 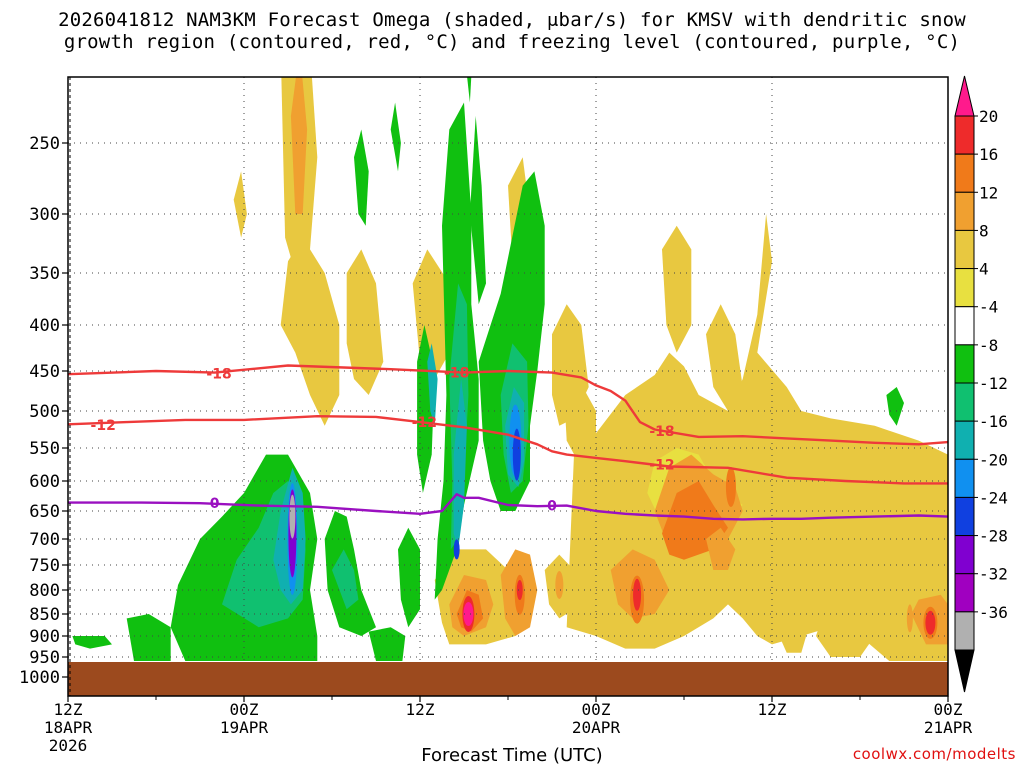 What do you see at coordinates (993, 574) in the screenshot?
I see `colorbar-label: -32` at bounding box center [993, 574].